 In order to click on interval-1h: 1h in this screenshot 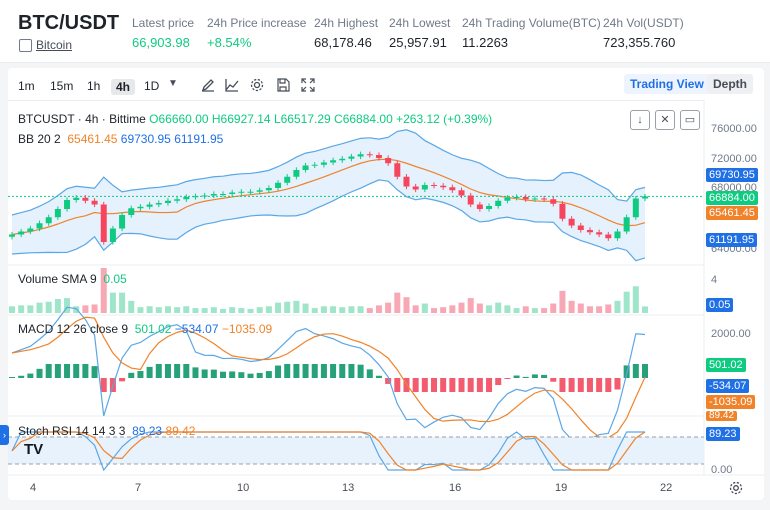, I will do `click(94, 86)`.